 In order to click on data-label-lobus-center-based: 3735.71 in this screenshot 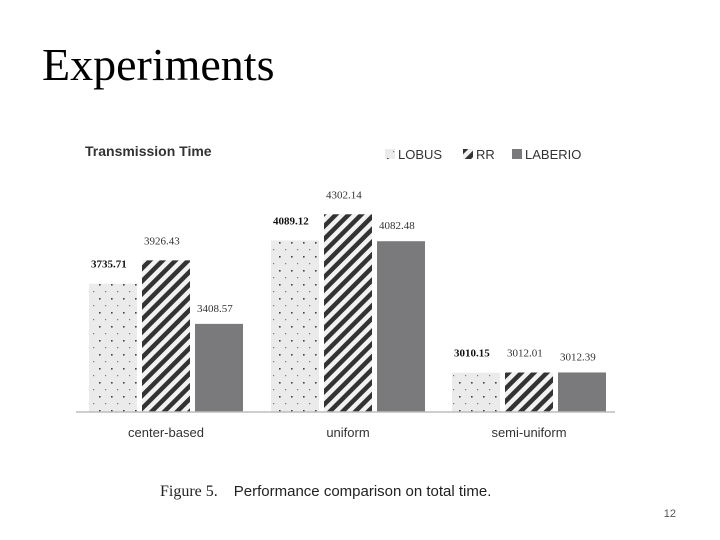, I will do `click(109, 265)`.